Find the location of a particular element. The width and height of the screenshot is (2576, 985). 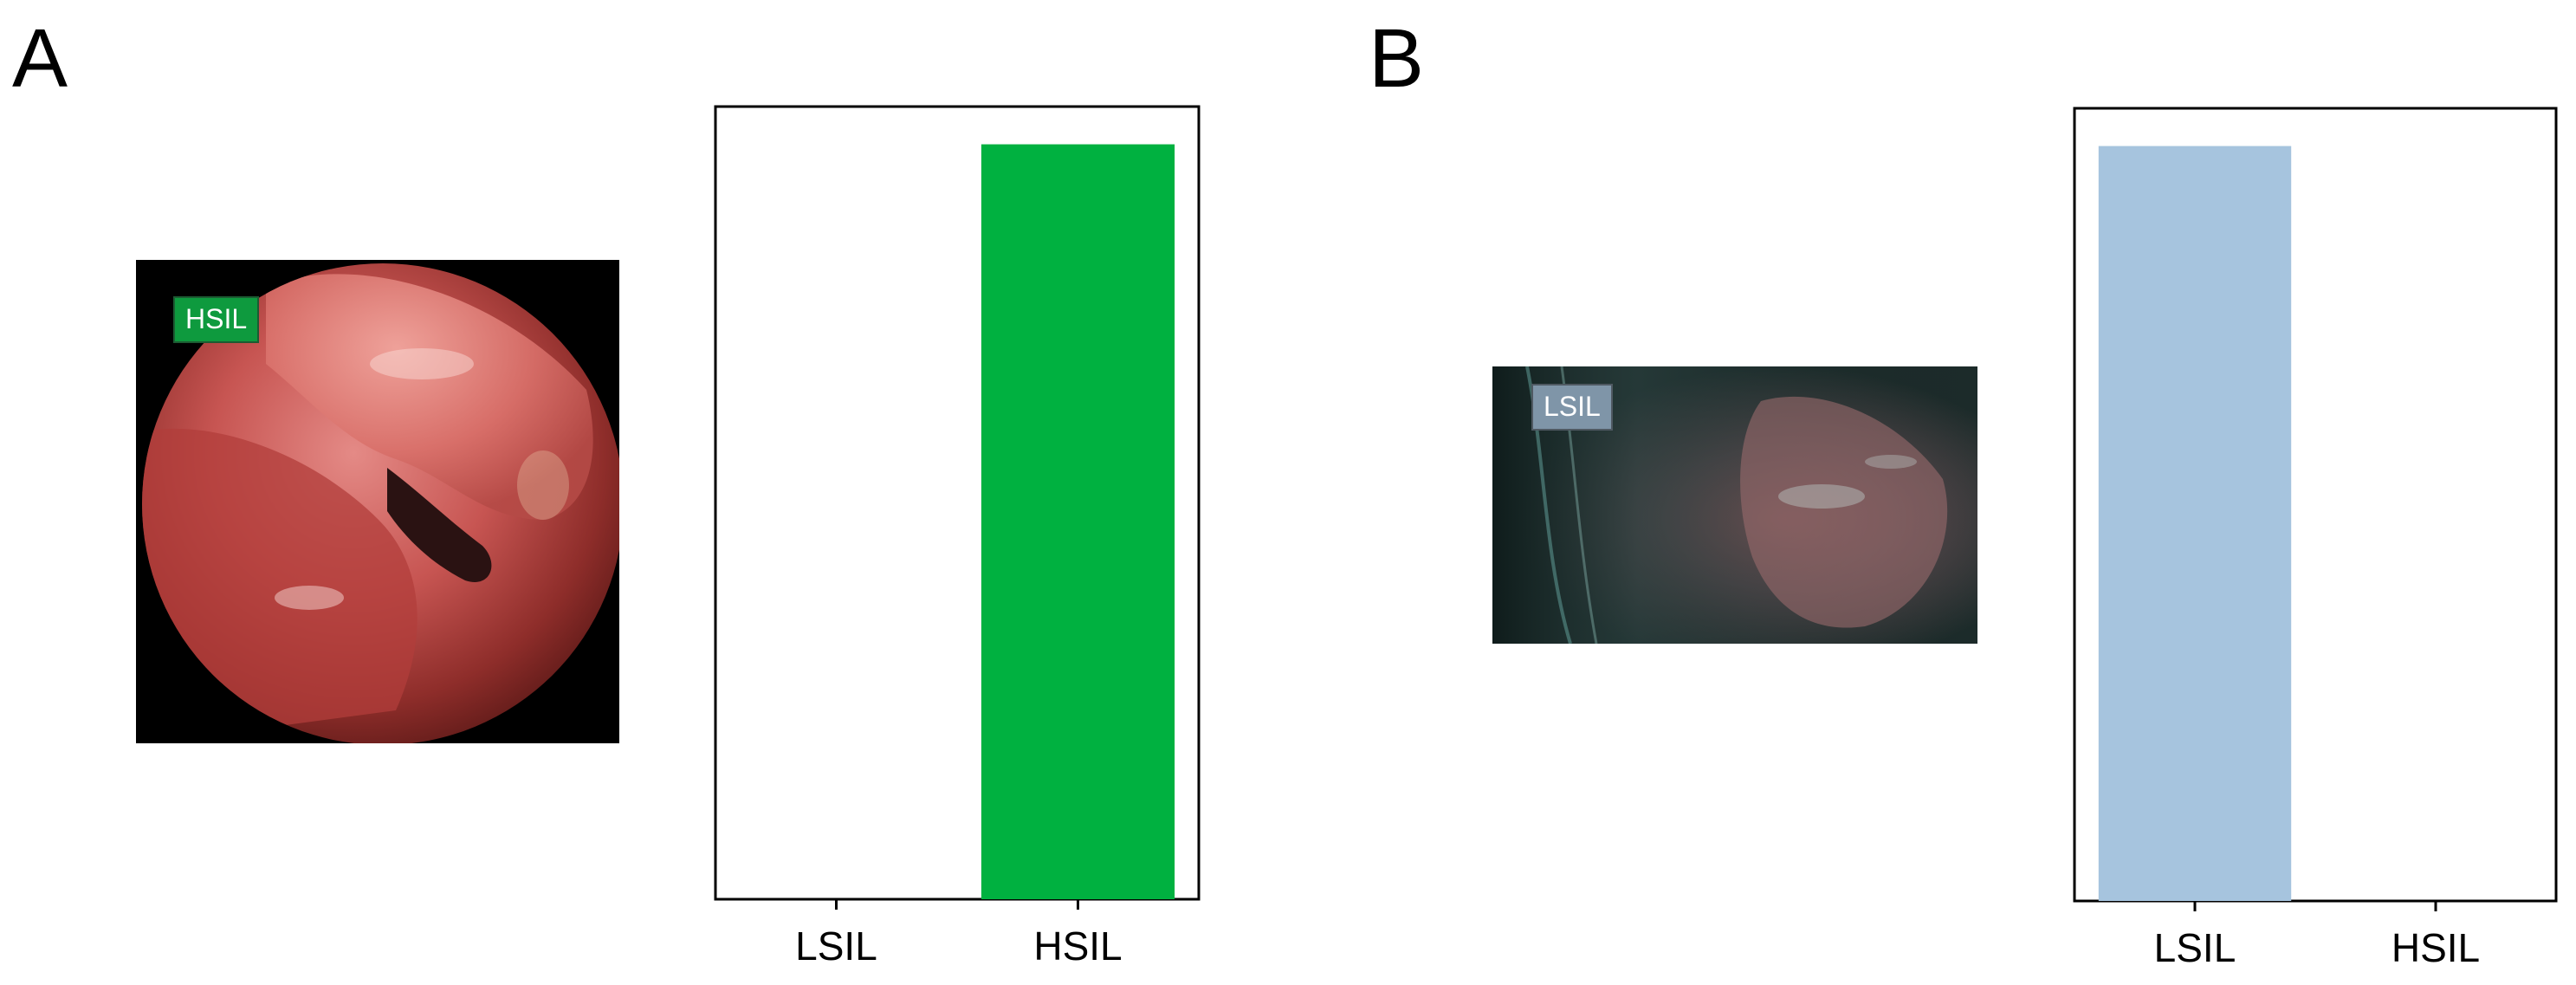

colposcopy-image-a-drawing is located at coordinates (377, 501).